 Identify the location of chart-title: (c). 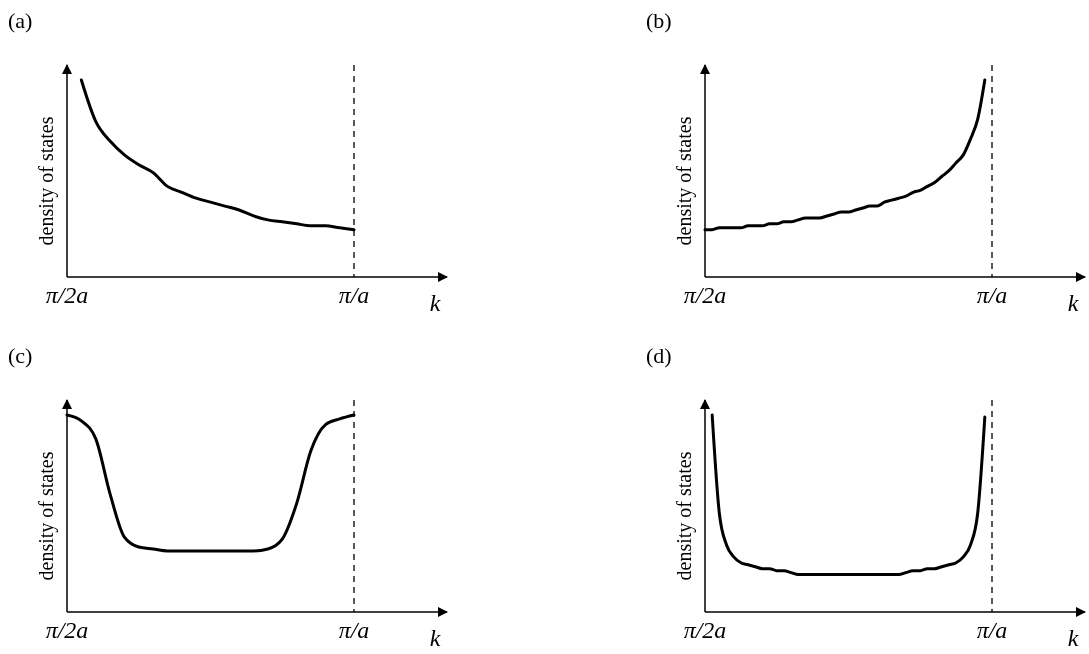
(20, 355).